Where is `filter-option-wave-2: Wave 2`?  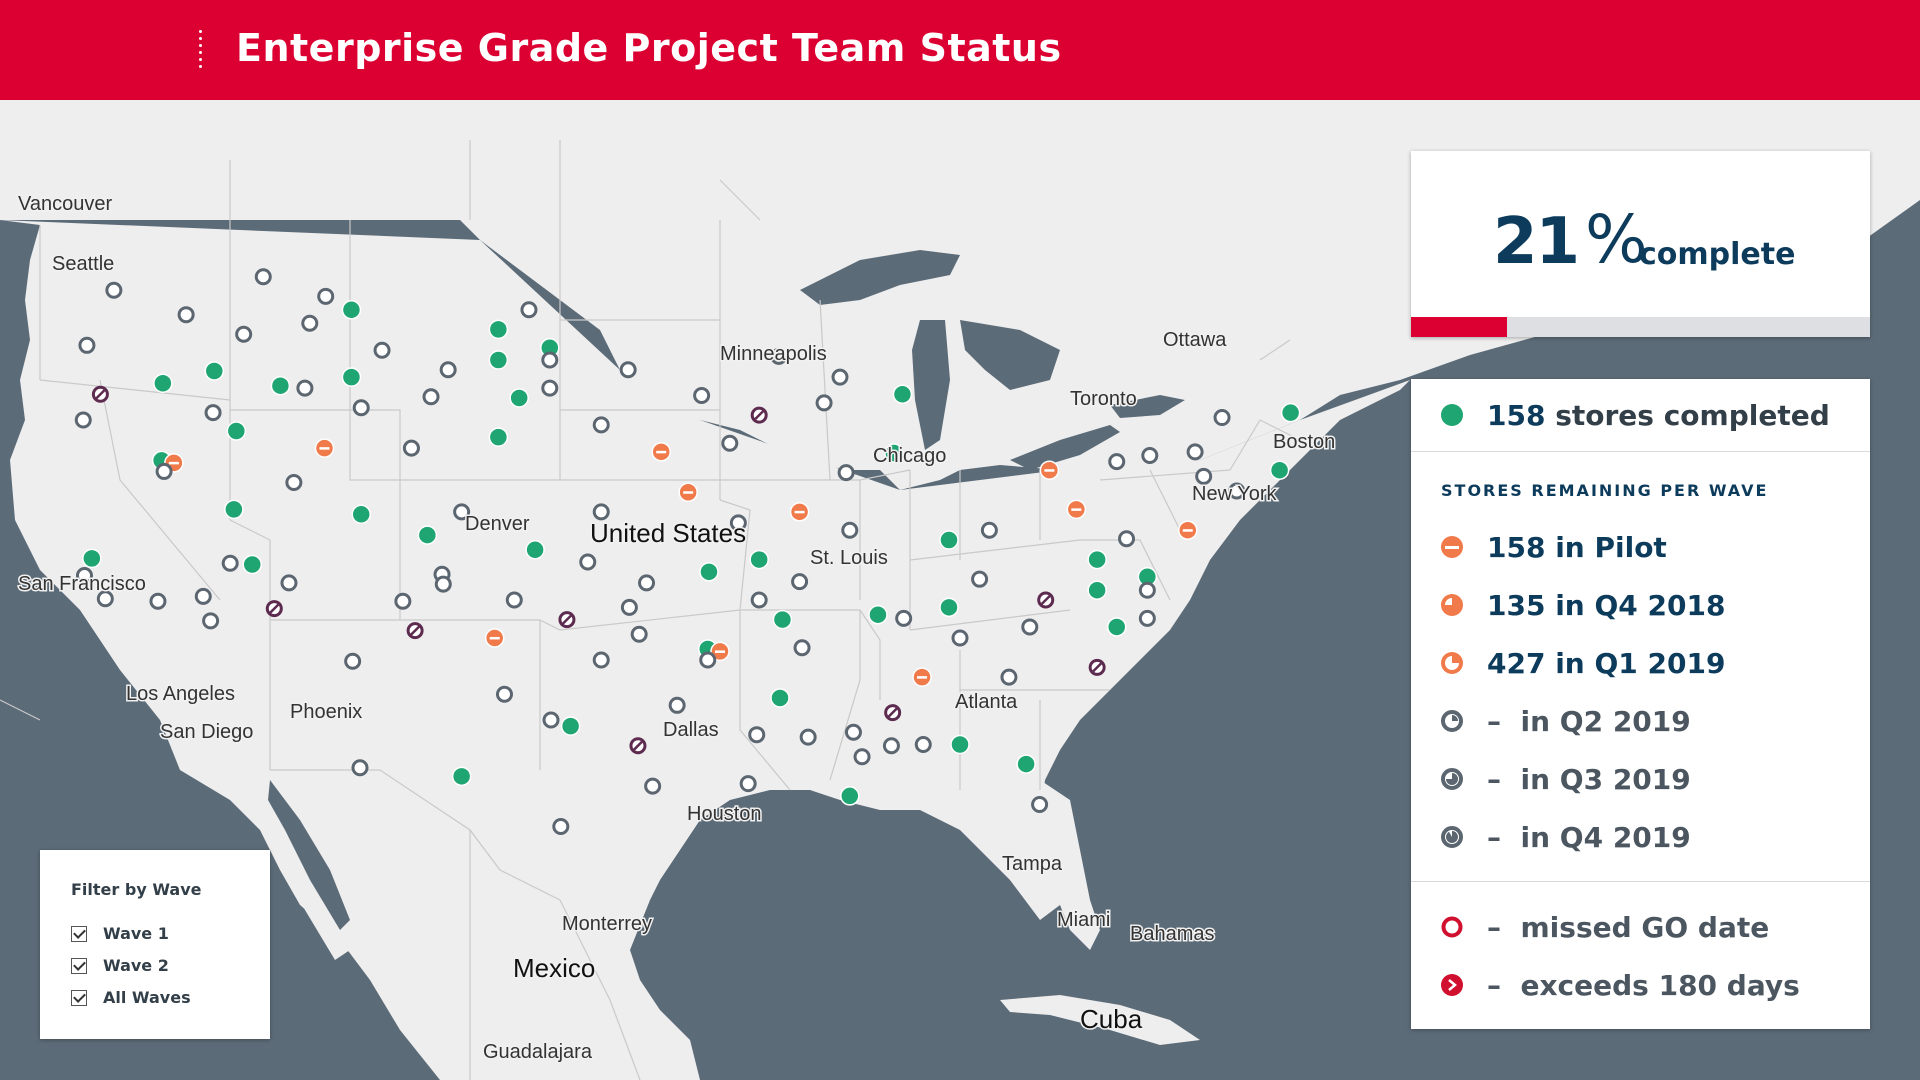
filter-option-wave-2: Wave 2 is located at coordinates (120, 965).